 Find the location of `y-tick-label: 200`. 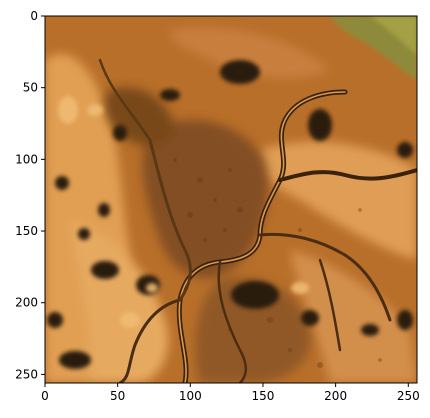

y-tick-label: 200 is located at coordinates (26, 303).